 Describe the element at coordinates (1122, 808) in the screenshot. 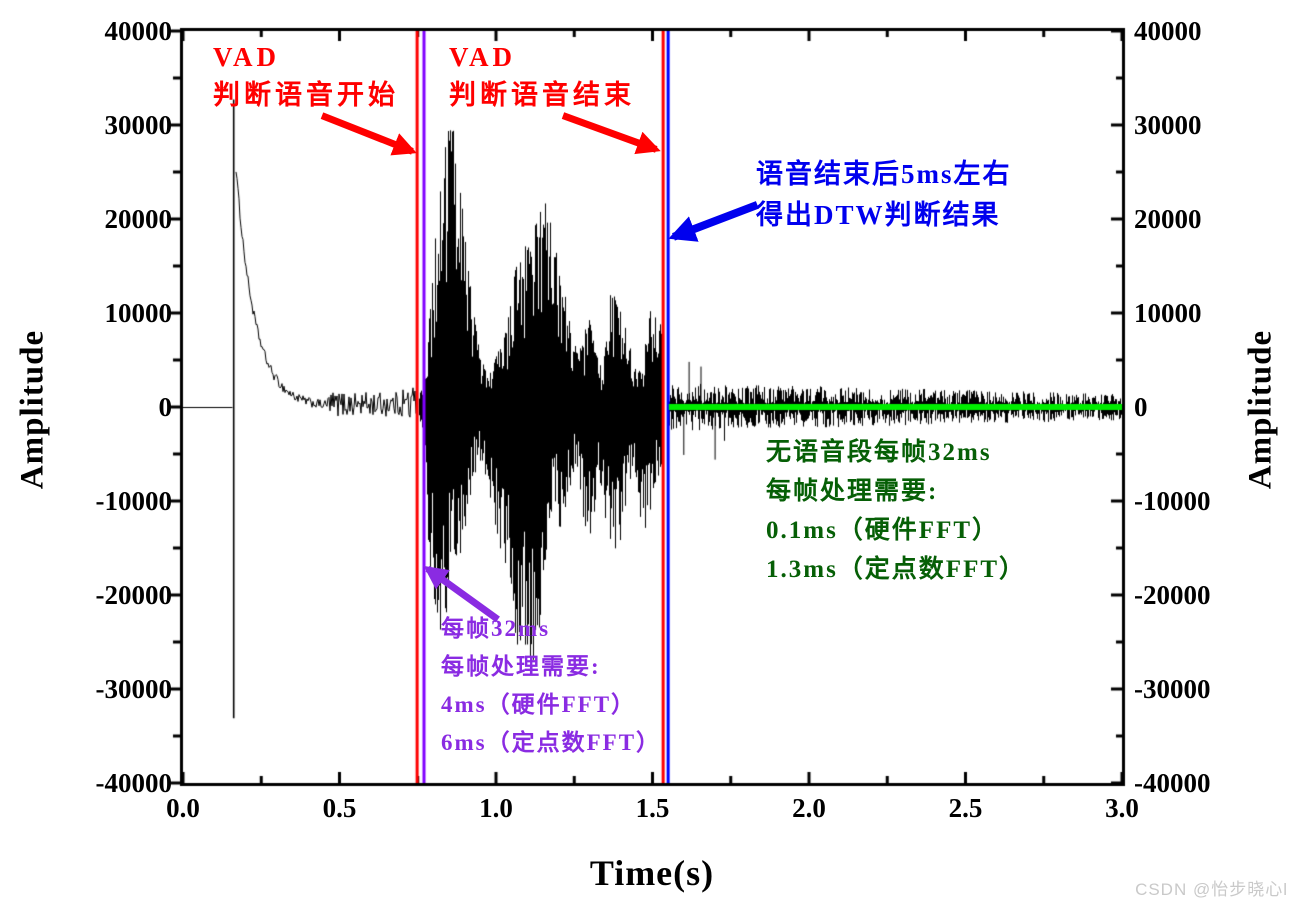

I see `x-tick-label: 3.0` at that location.